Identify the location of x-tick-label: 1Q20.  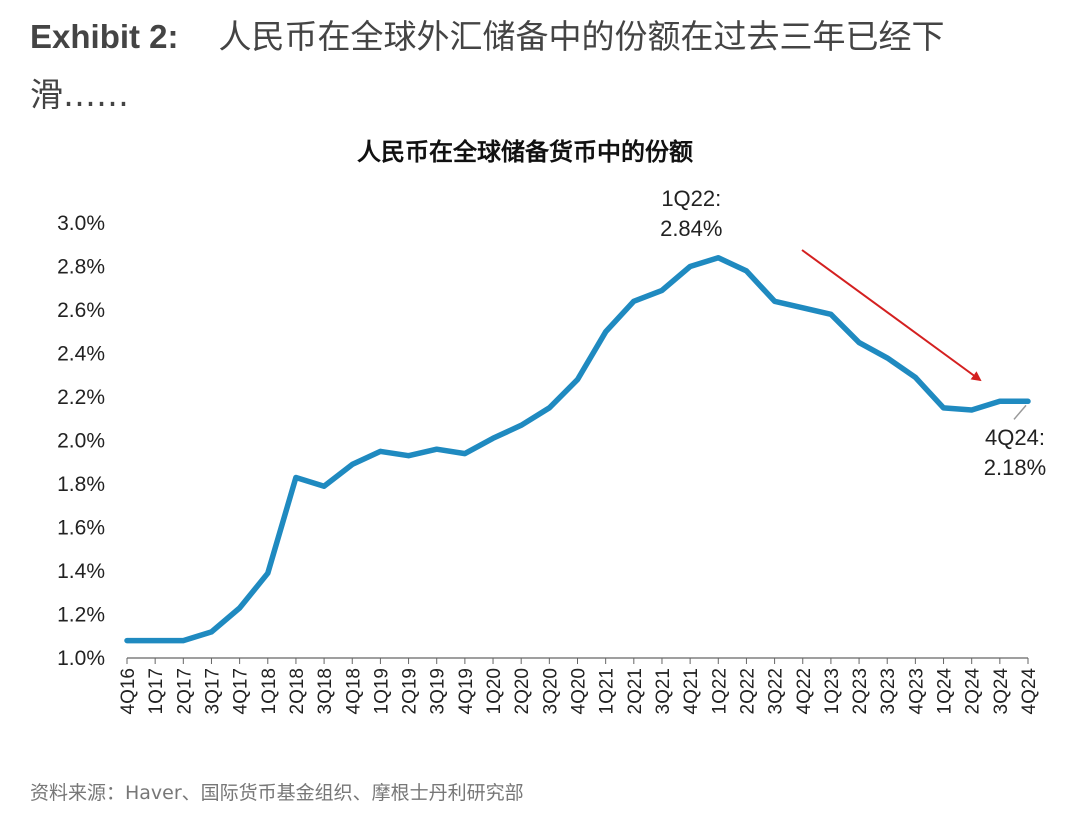
(494, 691).